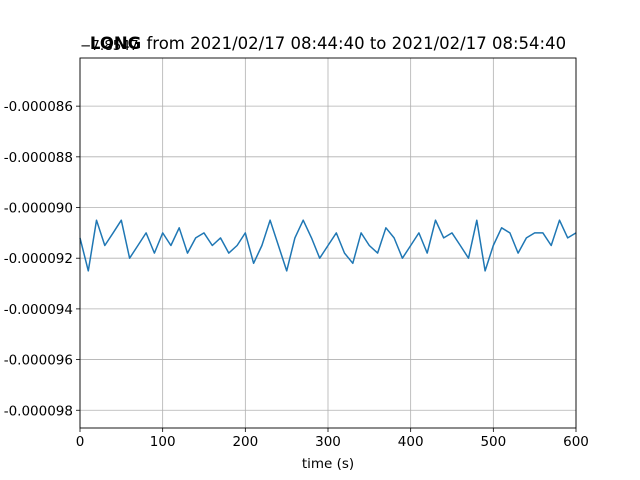 This screenshot has width=640, height=480. I want to click on series-line, so click(328, 245).